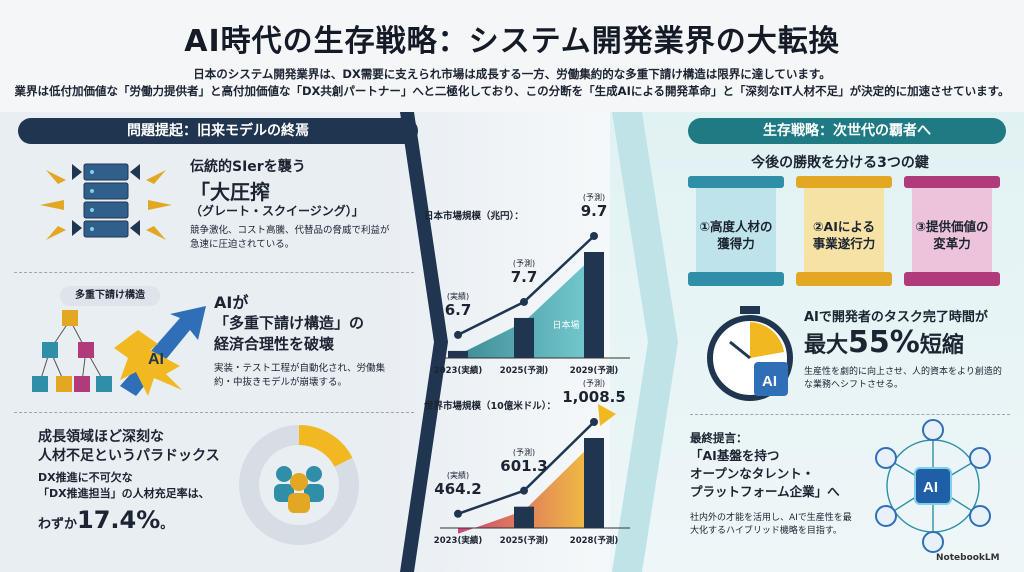 The image size is (1024, 572). Describe the element at coordinates (274, 344) in the screenshot. I see `p2-title-line-3: 経済合理性を破壊` at that location.